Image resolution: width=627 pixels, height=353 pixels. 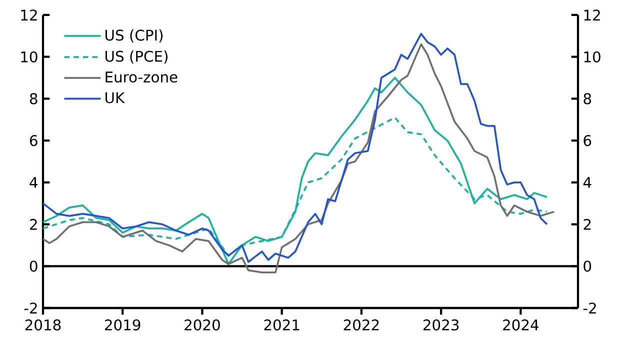 What do you see at coordinates (521, 324) in the screenshot?
I see `x-tick-label: 2024` at bounding box center [521, 324].